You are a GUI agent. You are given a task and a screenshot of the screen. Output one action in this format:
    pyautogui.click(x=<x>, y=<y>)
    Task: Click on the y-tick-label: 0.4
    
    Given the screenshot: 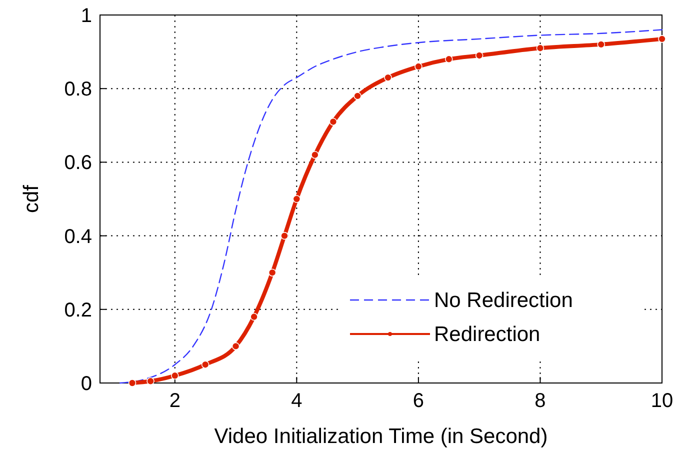 What is the action you would take?
    pyautogui.click(x=78, y=237)
    